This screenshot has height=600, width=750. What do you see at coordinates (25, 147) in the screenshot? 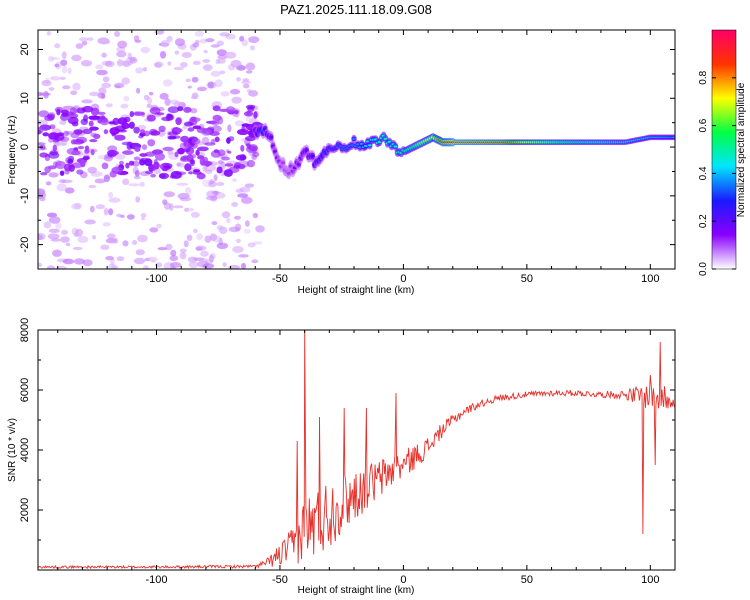
I see `y-tick-label: 0` at bounding box center [25, 147].